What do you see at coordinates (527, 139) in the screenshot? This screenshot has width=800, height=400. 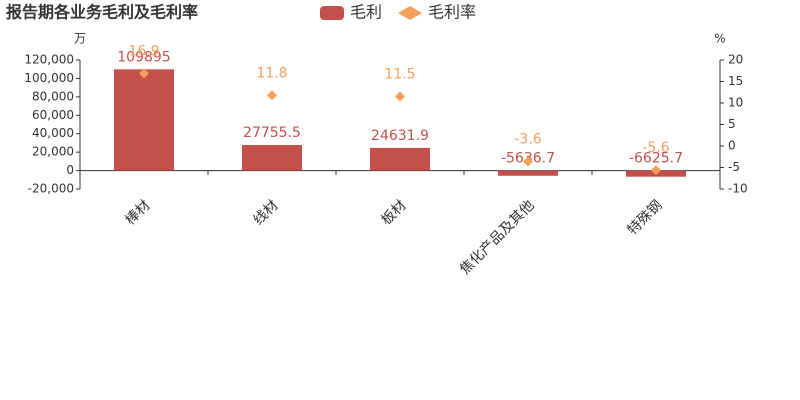 I see `data-label: -3.6` at bounding box center [527, 139].